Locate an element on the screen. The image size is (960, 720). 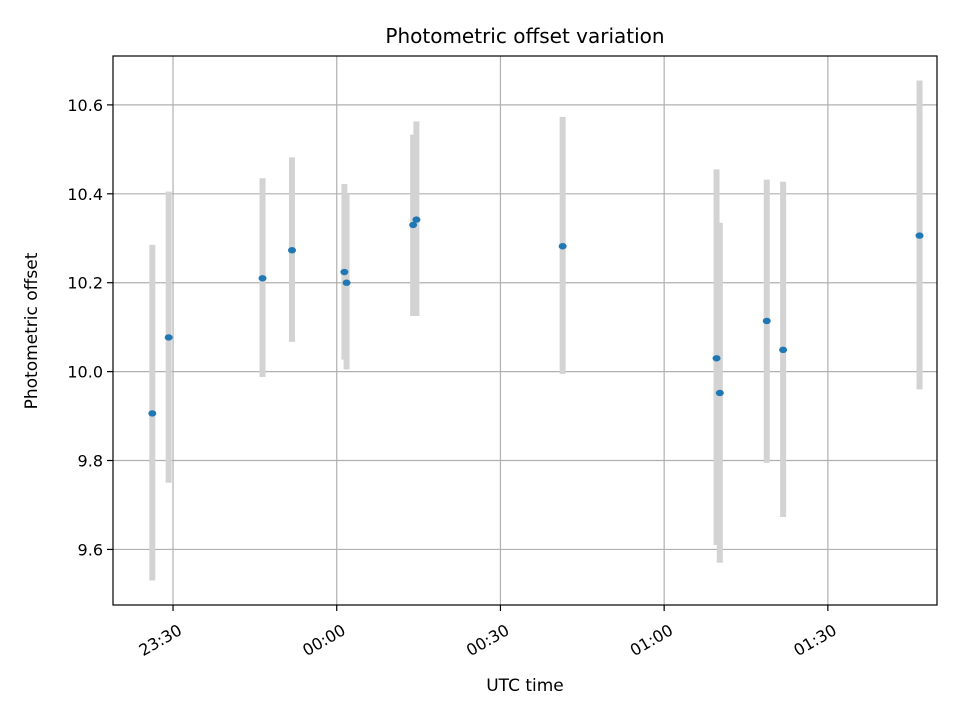
y-tick-label: 10.2 is located at coordinates (85, 283).